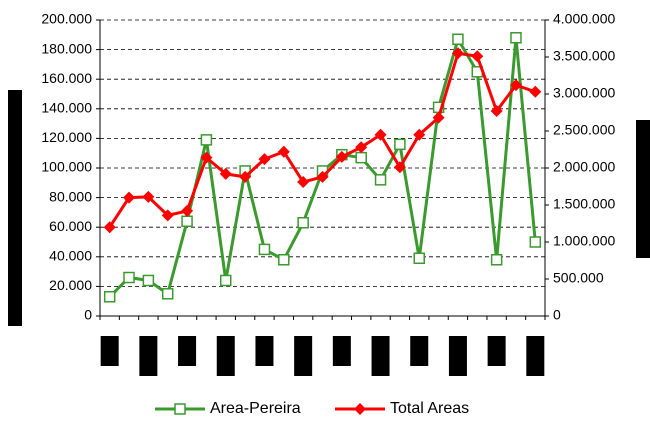 The width and height of the screenshot is (650, 421). I want to click on y-tick-label: 40.000, so click(70, 256).